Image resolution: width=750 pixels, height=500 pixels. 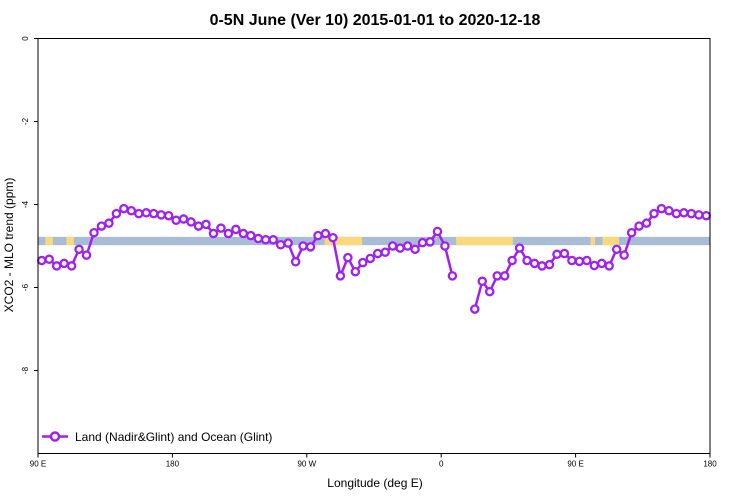 I want to click on y-tick-label: -4, so click(x=25, y=204).